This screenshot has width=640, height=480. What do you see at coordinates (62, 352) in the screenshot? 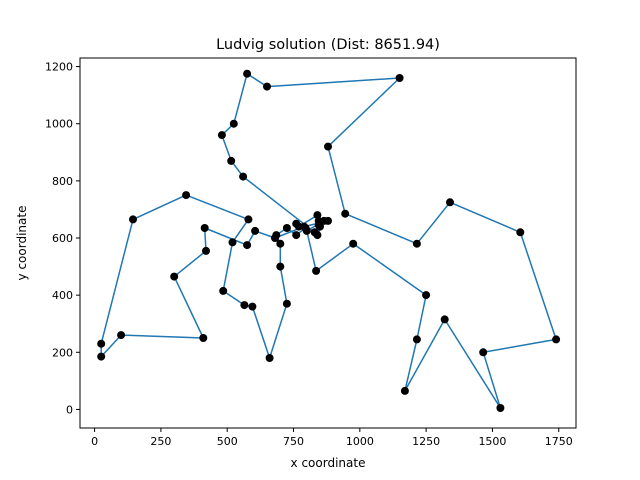
I see `y-tick-label: 200` at bounding box center [62, 352].